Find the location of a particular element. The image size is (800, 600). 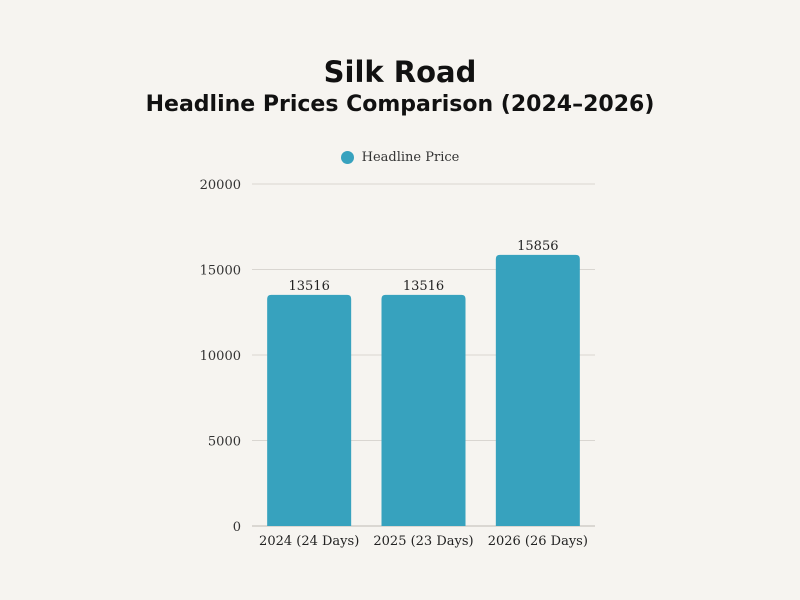

x-tick-label: 2025 (23 Days) is located at coordinates (423, 541).